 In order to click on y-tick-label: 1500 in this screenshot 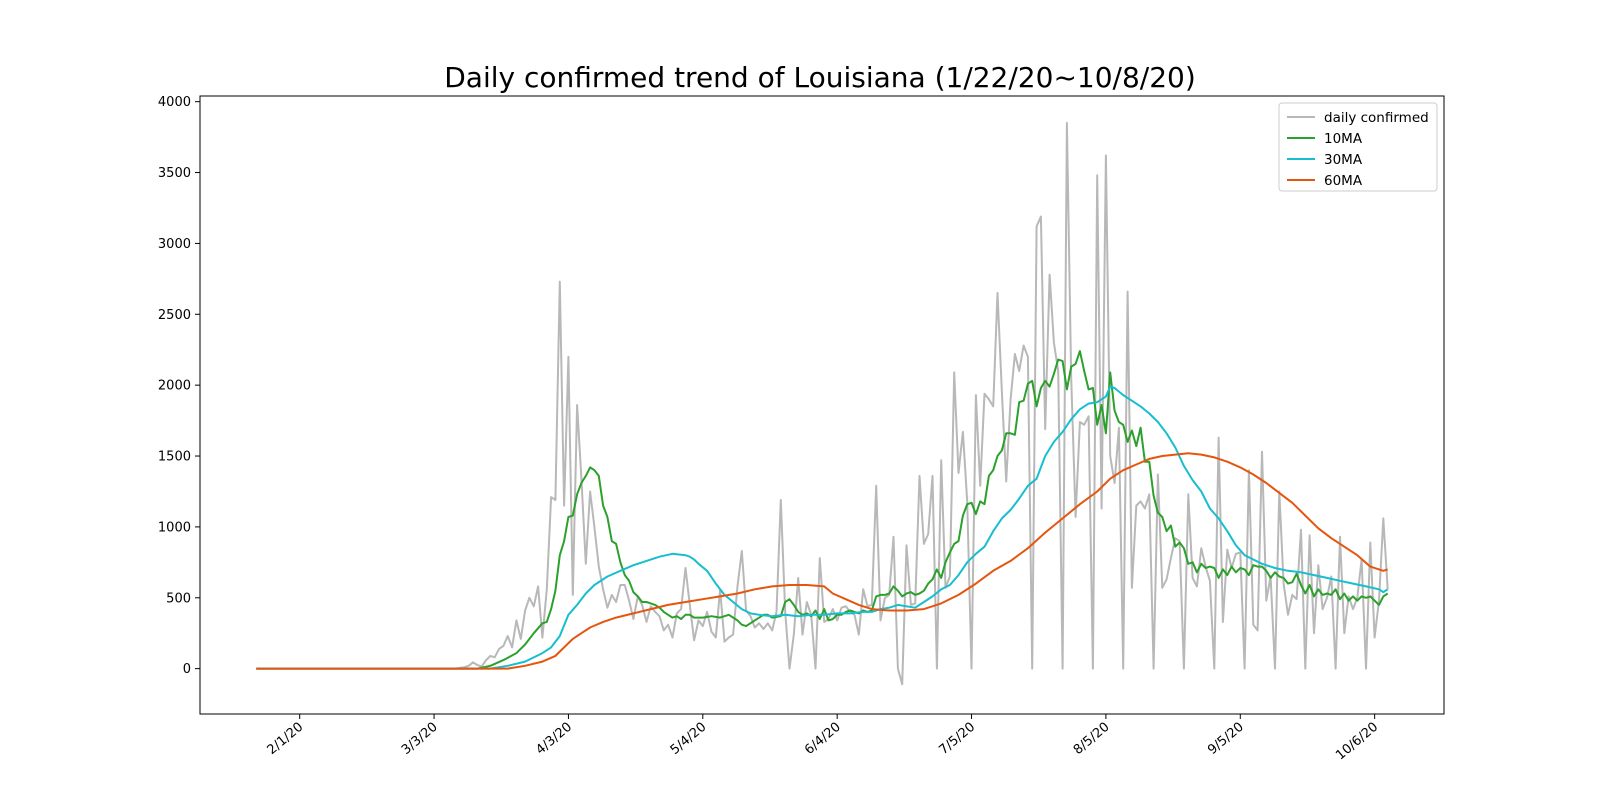, I will do `click(174, 457)`.